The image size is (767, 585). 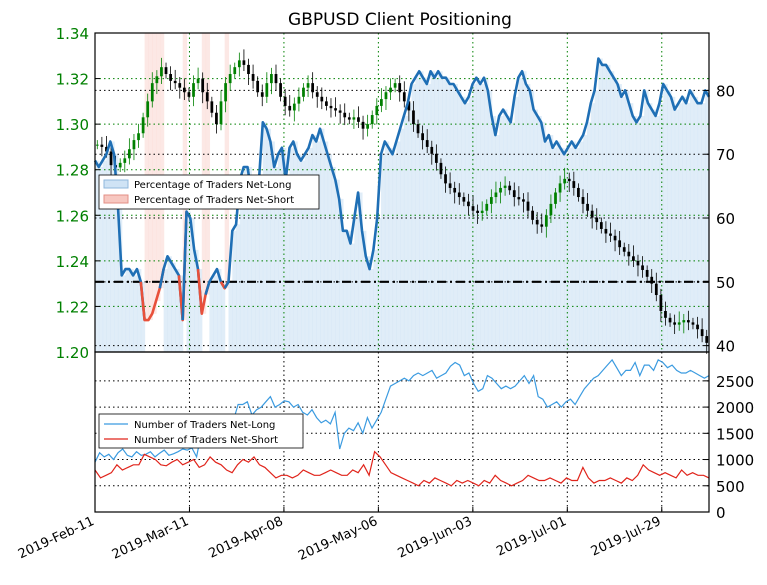 I want to click on net-short-count-line, so click(x=402, y=468).